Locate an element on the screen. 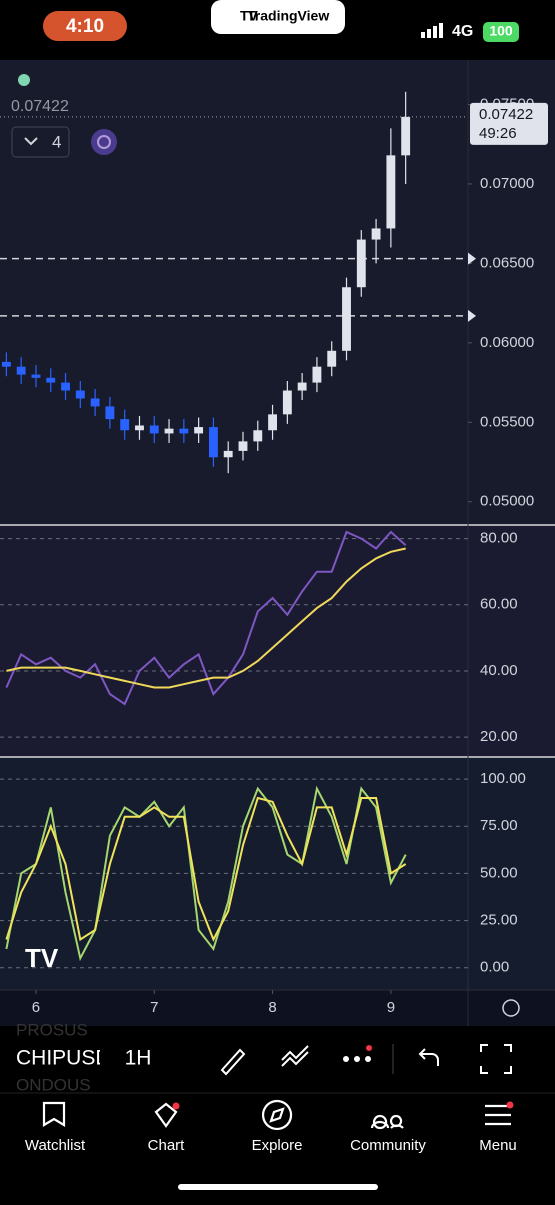 The image size is (555, 1205). symbol-clip: CHIPUSD is located at coordinates (63, 1058).